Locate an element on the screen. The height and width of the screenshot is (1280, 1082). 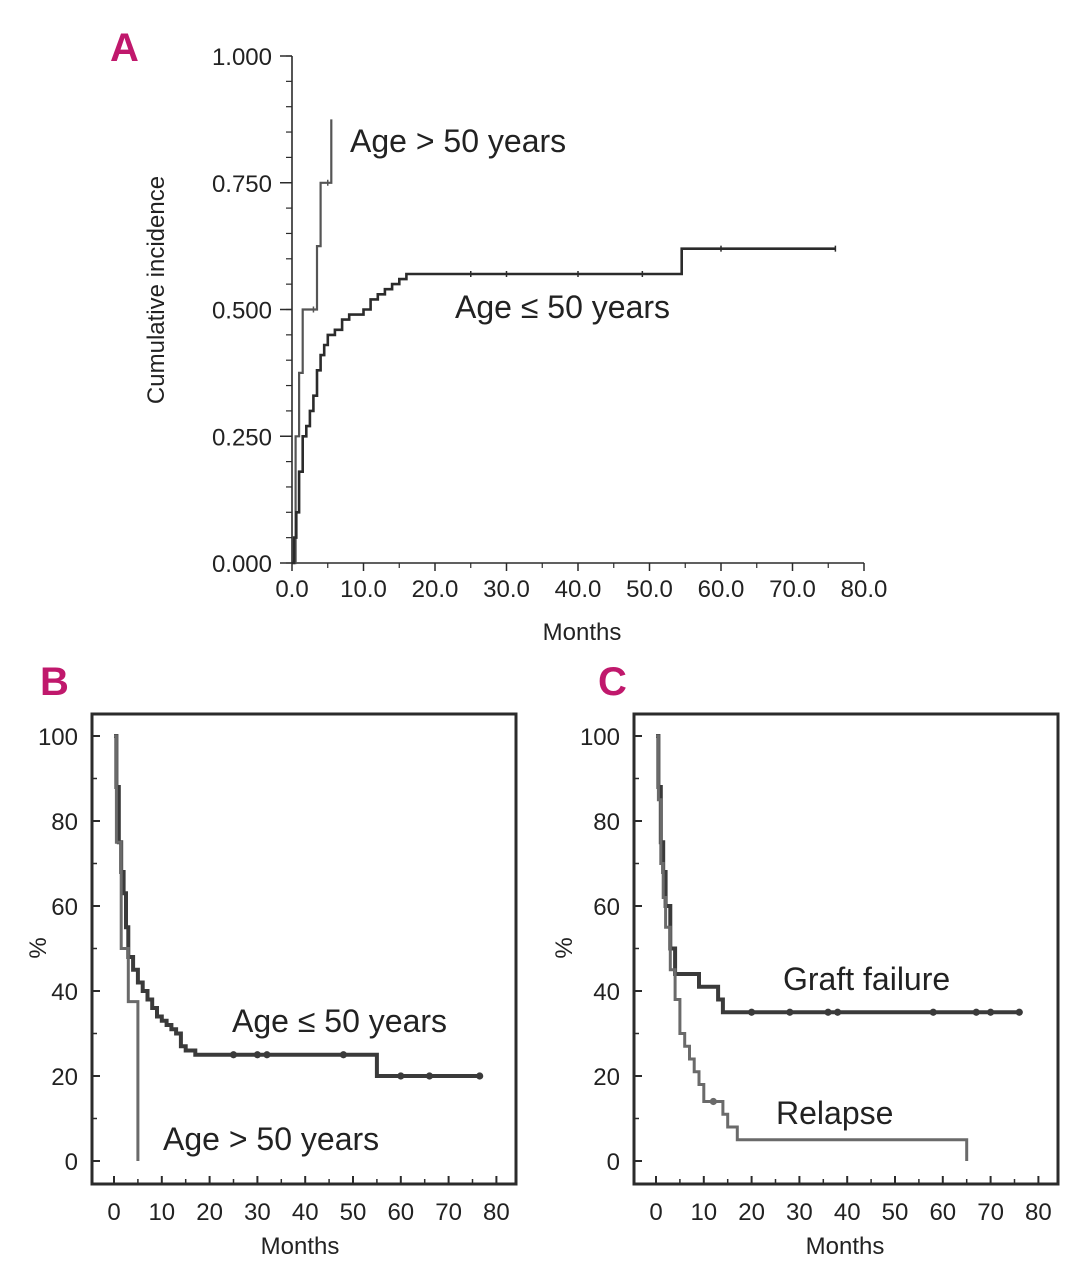
panel-b-y-tick-label: 20 is located at coordinates (64, 1077).